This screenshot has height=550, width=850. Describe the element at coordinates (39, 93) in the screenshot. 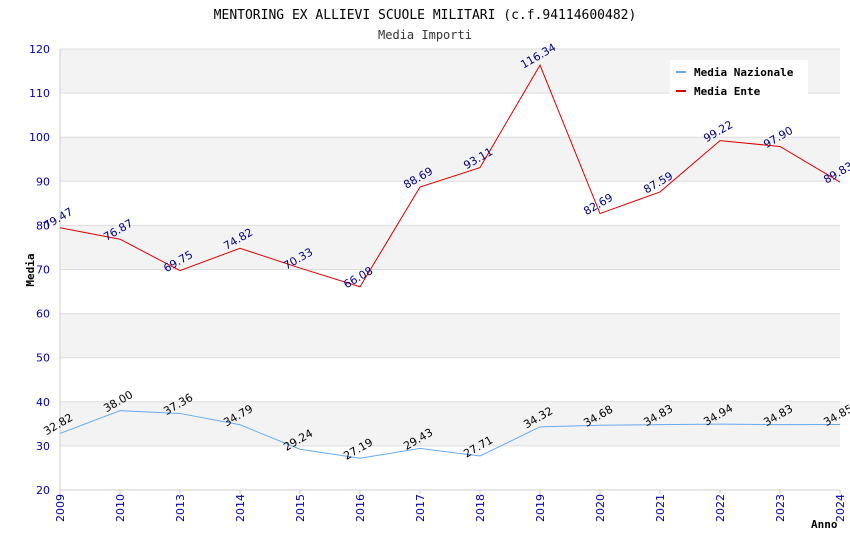

I see `y-tick-label: 110` at that location.